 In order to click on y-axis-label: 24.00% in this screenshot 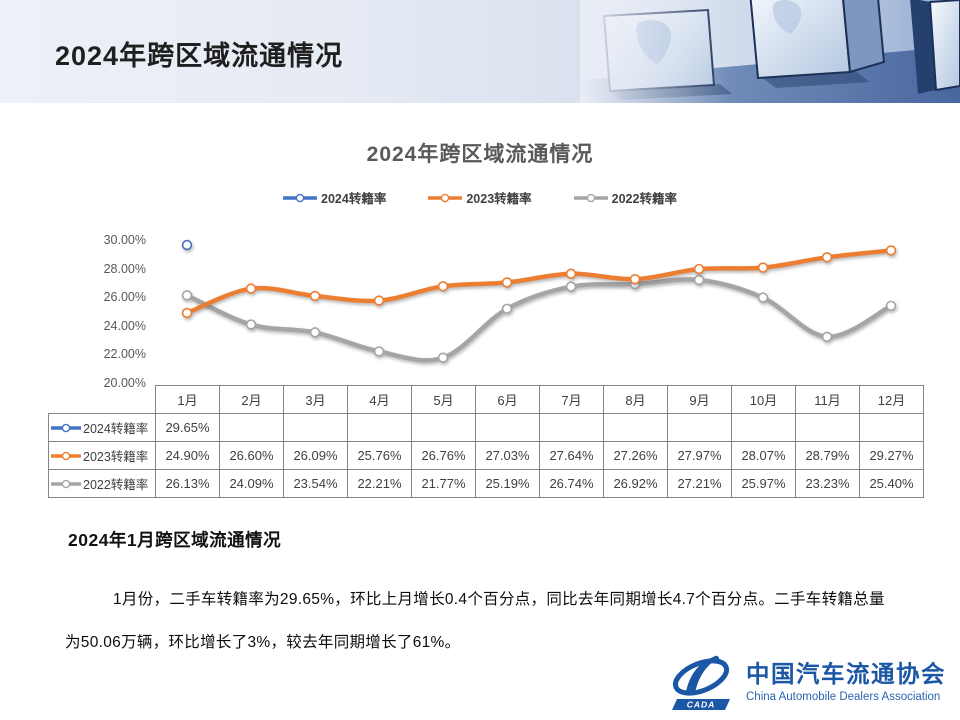, I will do `click(124, 325)`.